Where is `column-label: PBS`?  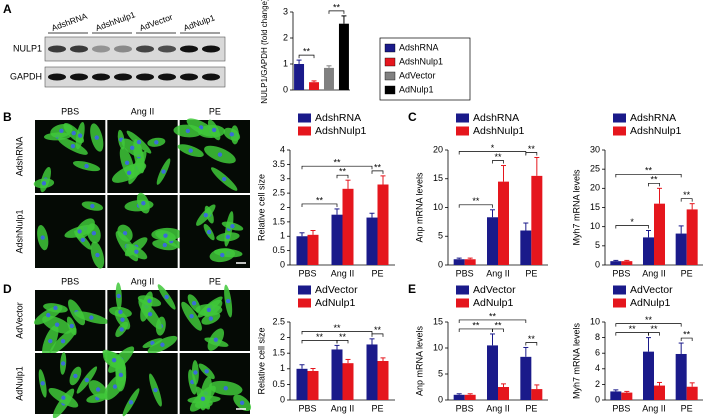 column-label: PBS is located at coordinates (70, 281).